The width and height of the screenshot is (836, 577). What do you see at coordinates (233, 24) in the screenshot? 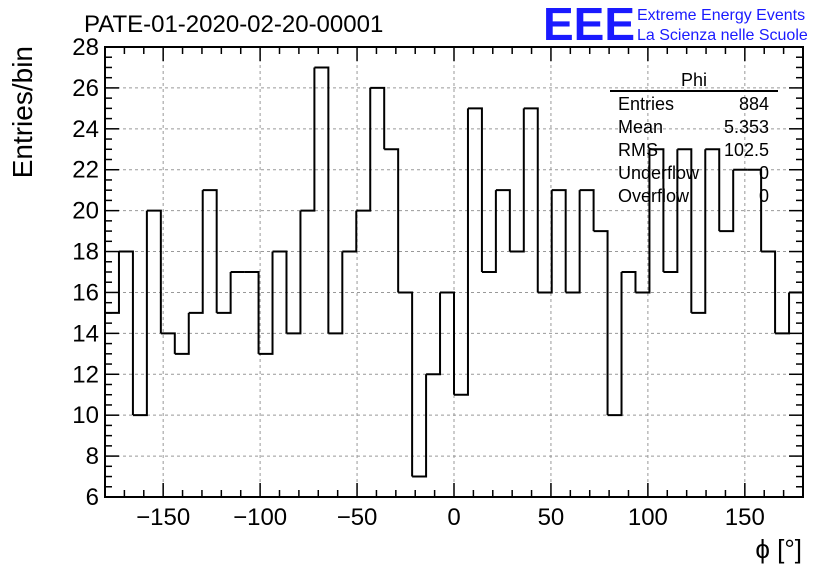
I see `chart-title: PATE-01-2020-02-20-00001` at bounding box center [233, 24].